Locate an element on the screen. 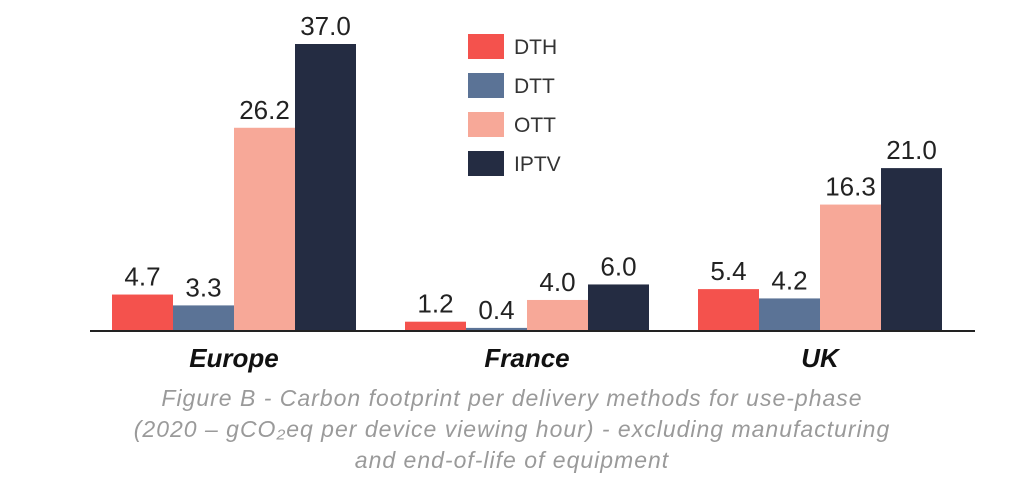 The width and height of the screenshot is (1024, 503). value-label-dtt-europe: 3.3 is located at coordinates (203, 287).